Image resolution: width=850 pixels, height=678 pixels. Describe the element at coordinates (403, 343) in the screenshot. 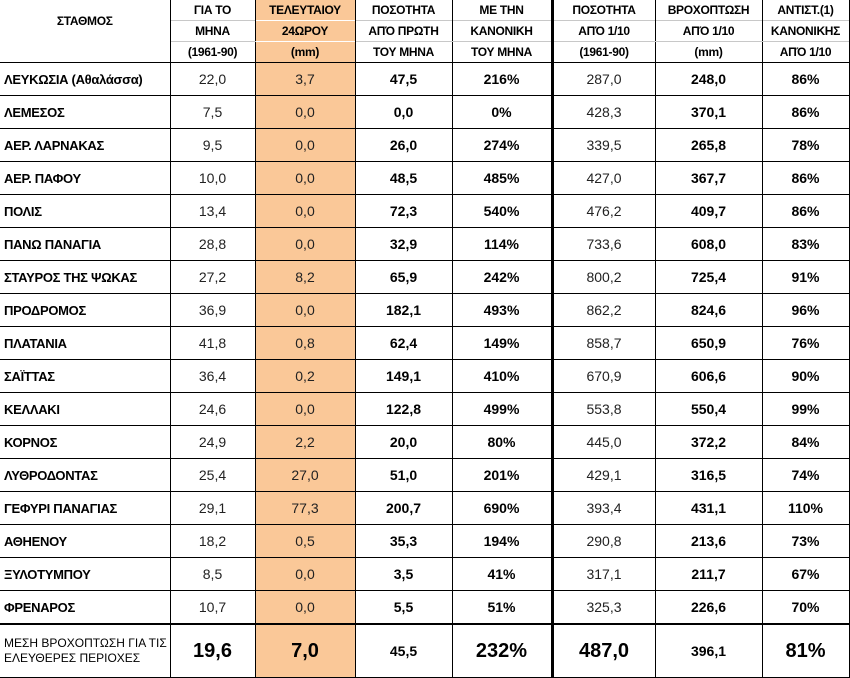

I see `value-cell: 62,4` at that location.